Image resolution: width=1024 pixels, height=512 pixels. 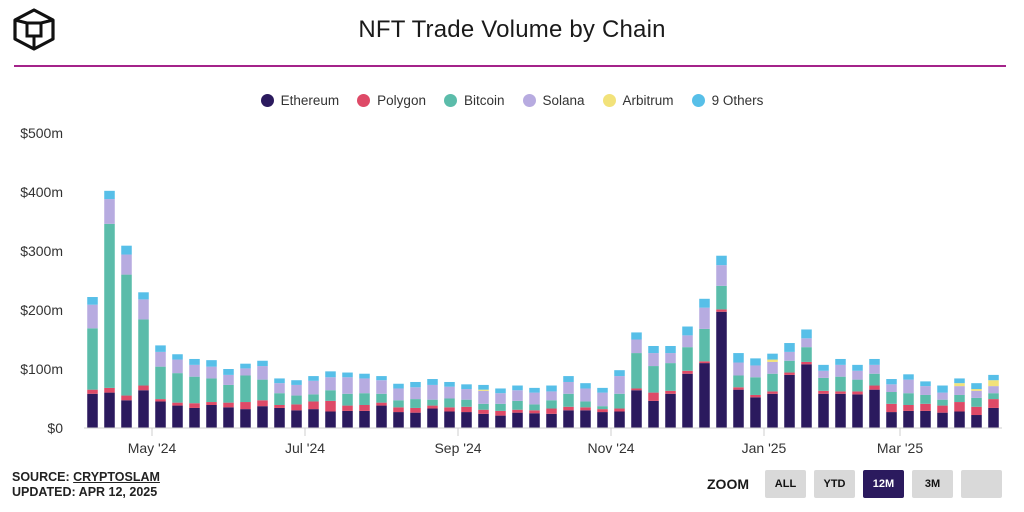 I want to click on legend-item-bitcoin: Bitcoin, so click(x=474, y=100).